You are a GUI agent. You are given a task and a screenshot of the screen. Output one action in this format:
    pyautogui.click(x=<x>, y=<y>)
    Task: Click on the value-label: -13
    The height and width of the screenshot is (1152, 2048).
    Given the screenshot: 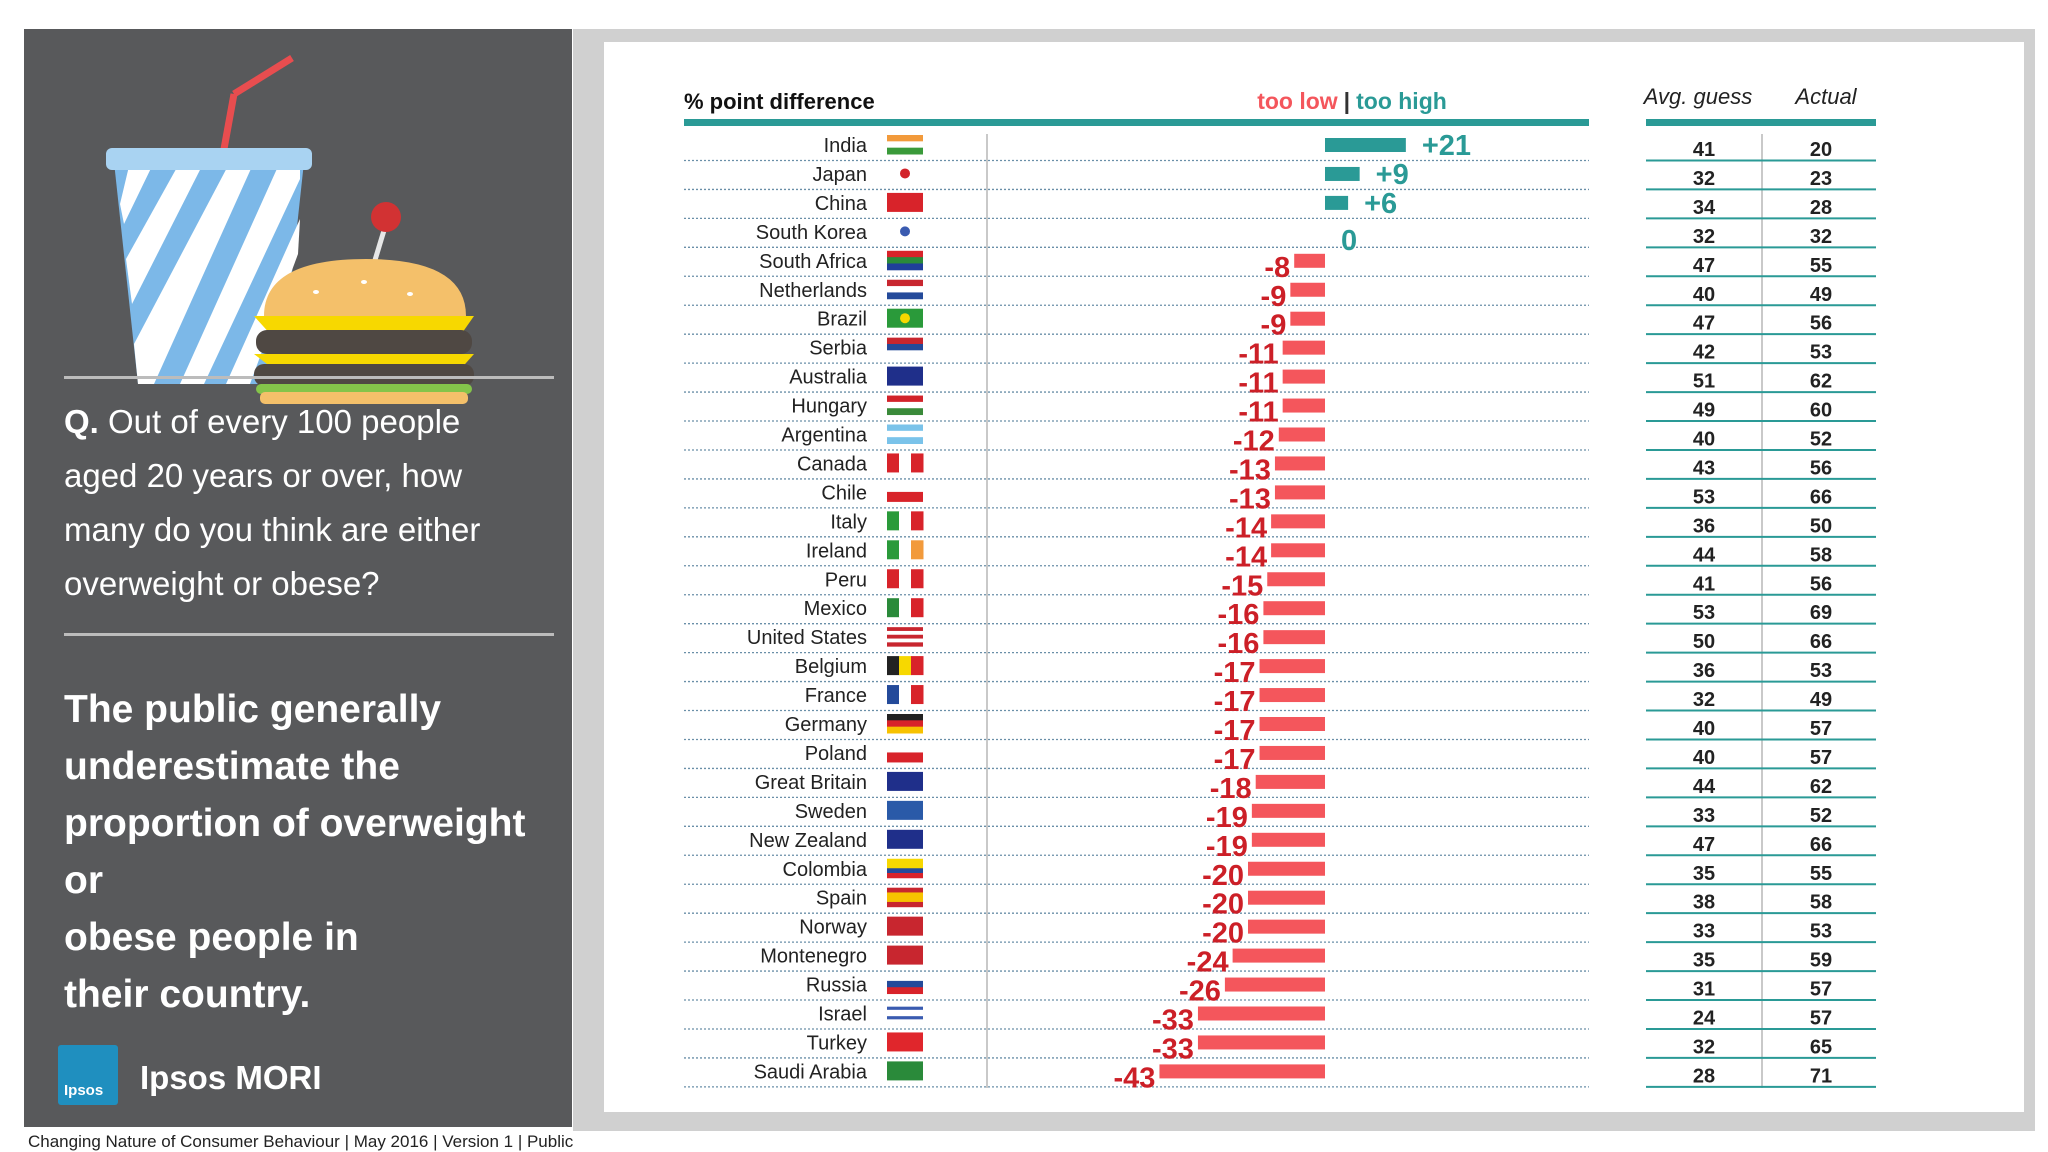 What is the action you would take?
    pyautogui.click(x=1250, y=470)
    